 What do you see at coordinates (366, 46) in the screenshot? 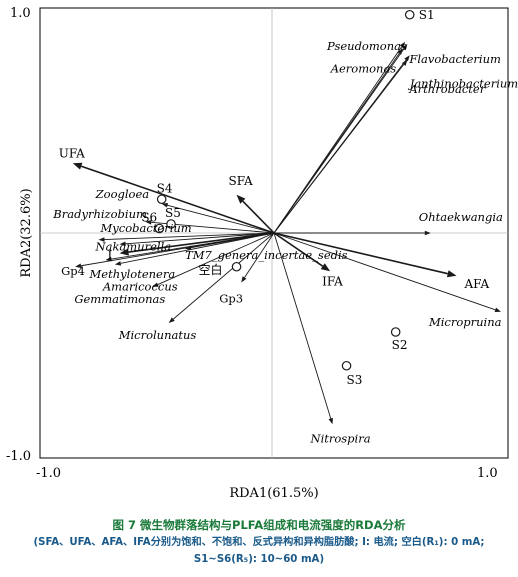
I see `species-label-pseudomonas: Pseudomonas` at bounding box center [366, 46].